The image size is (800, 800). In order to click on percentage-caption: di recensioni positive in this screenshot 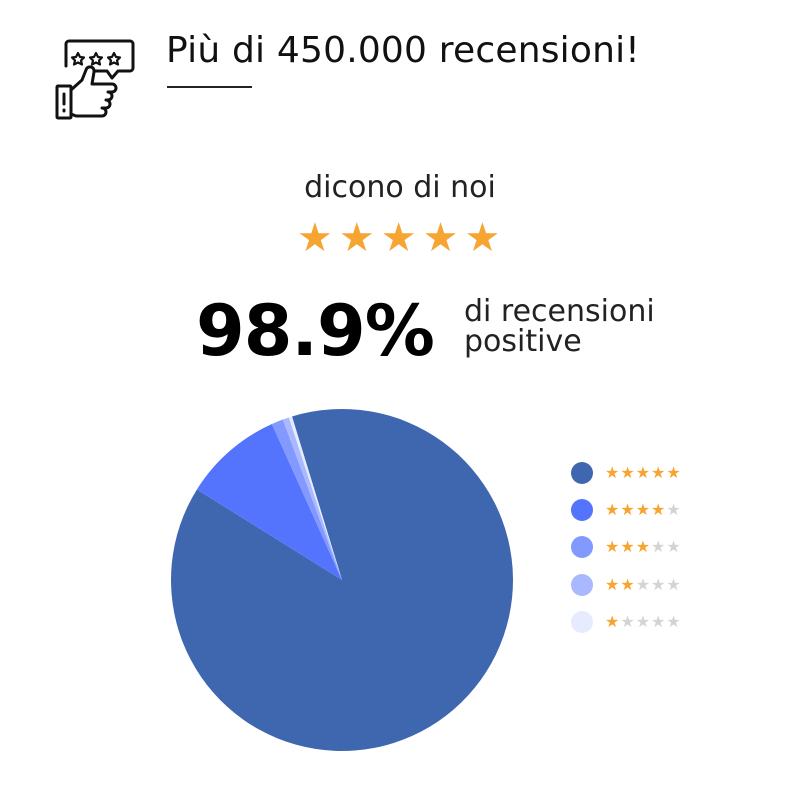, I will do `click(559, 327)`.